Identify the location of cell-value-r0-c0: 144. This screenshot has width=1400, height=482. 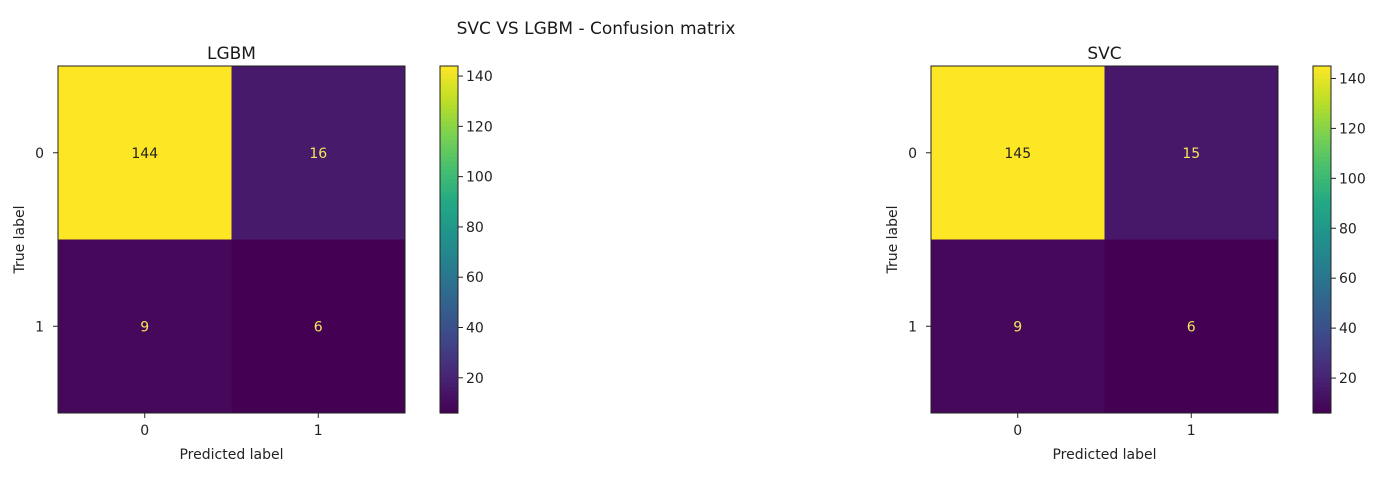
(144, 154).